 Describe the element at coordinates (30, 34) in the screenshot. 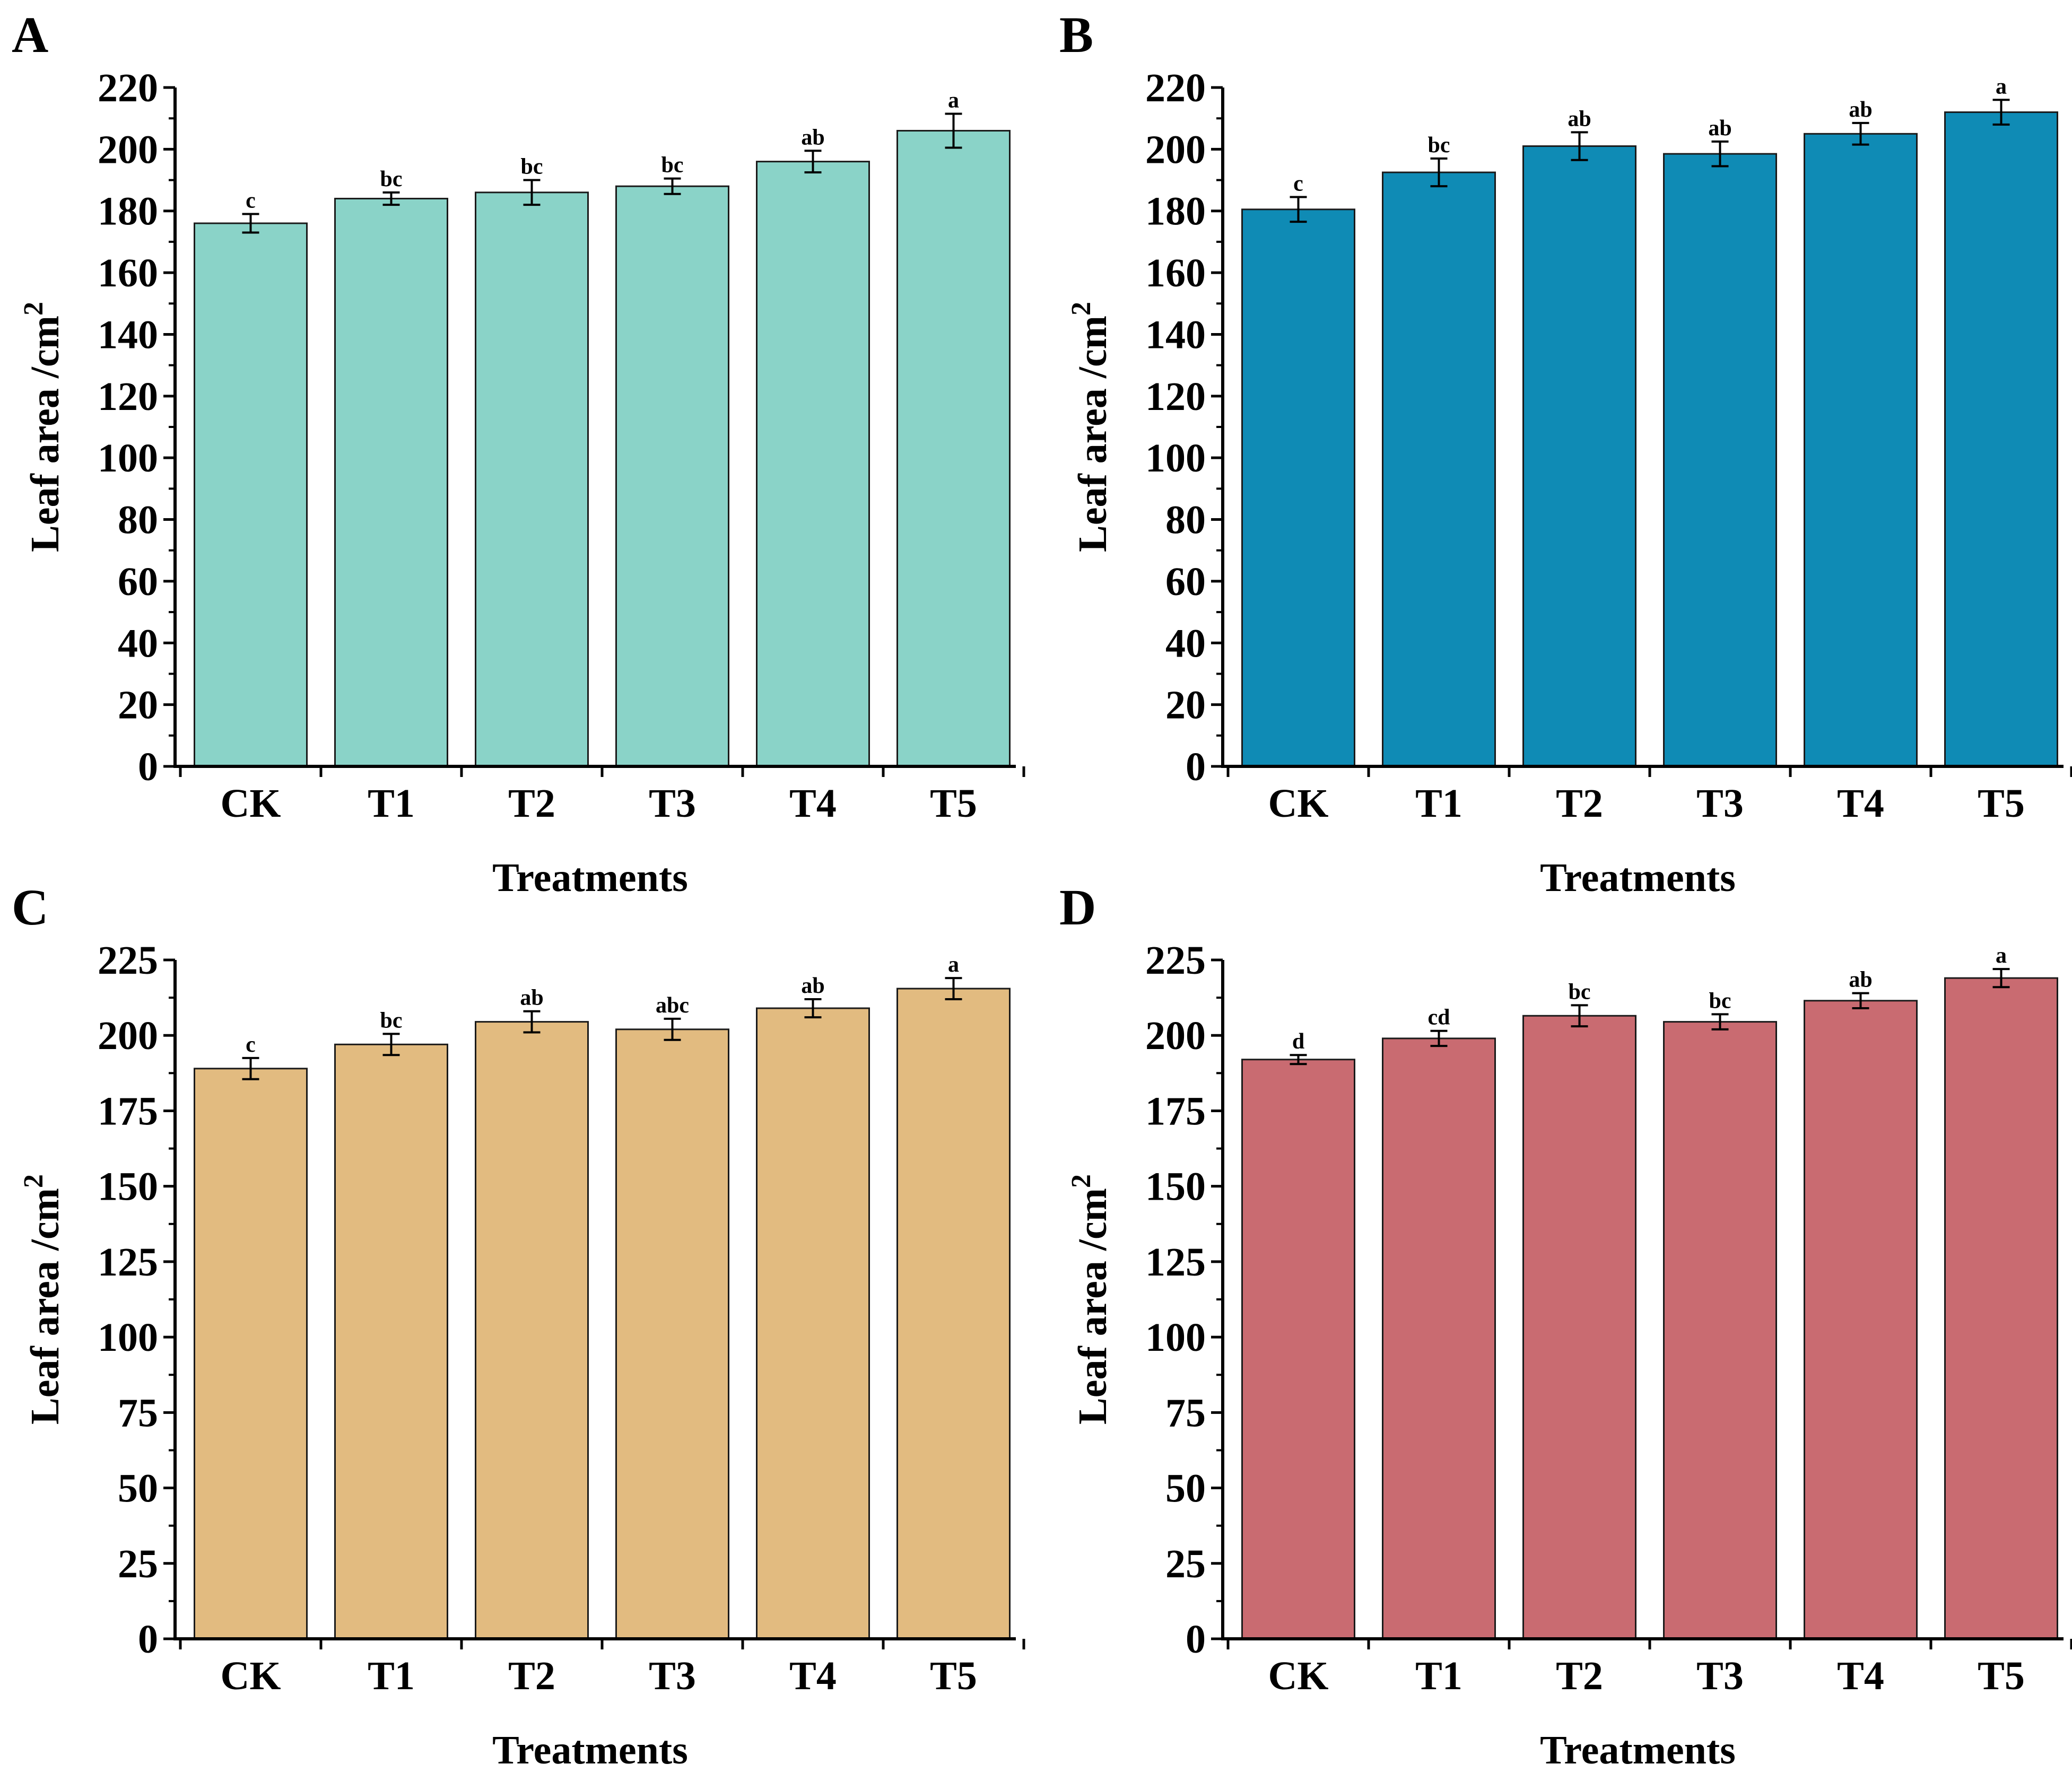

I see `panel-letter: A` at that location.